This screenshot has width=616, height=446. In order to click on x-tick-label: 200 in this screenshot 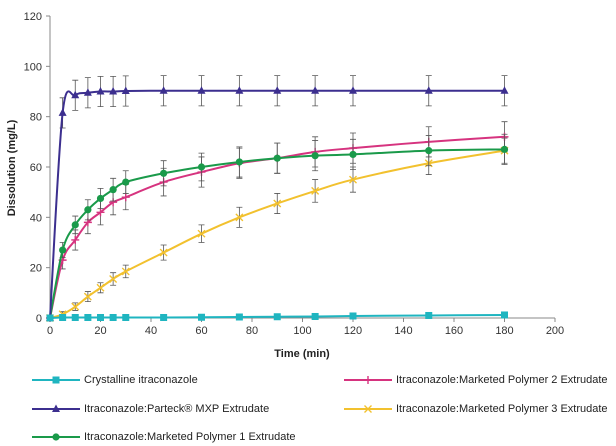, I will do `click(555, 331)`.